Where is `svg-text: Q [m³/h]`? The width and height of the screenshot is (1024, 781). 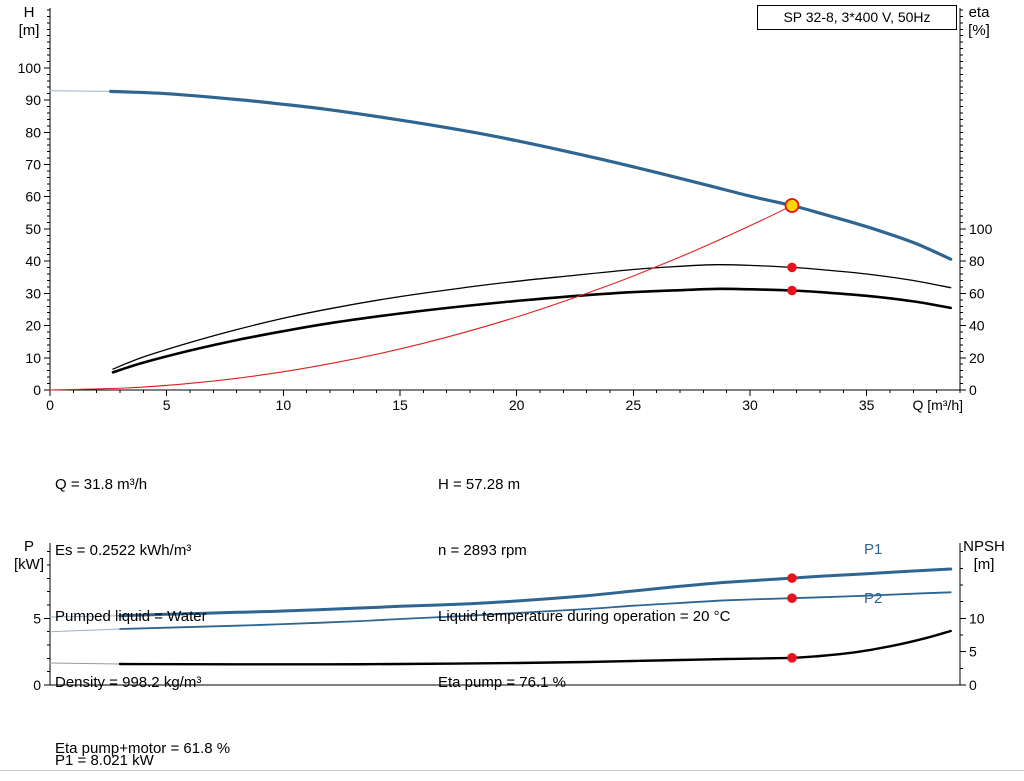
svg-text: Q [m³/h] is located at coordinates (937, 405).